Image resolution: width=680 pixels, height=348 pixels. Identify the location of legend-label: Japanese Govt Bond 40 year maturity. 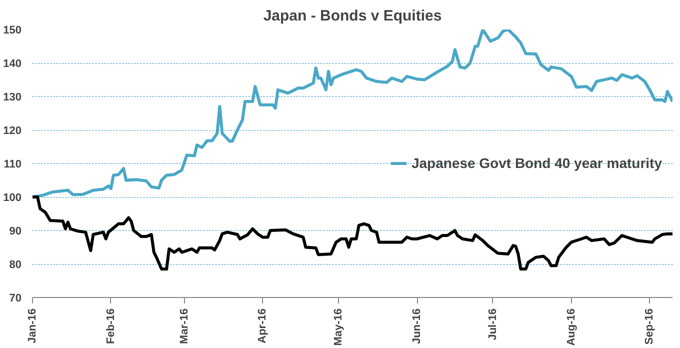
(536, 163).